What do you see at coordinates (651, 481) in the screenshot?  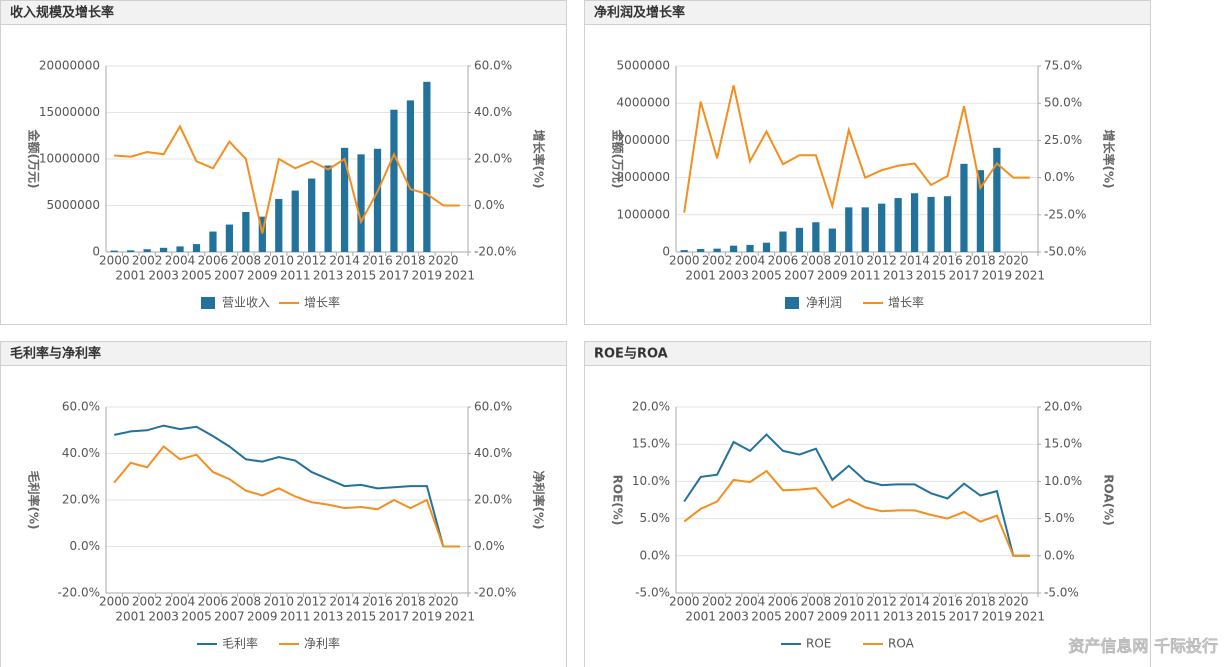 I see `y-tick-label: 10.0%` at bounding box center [651, 481].